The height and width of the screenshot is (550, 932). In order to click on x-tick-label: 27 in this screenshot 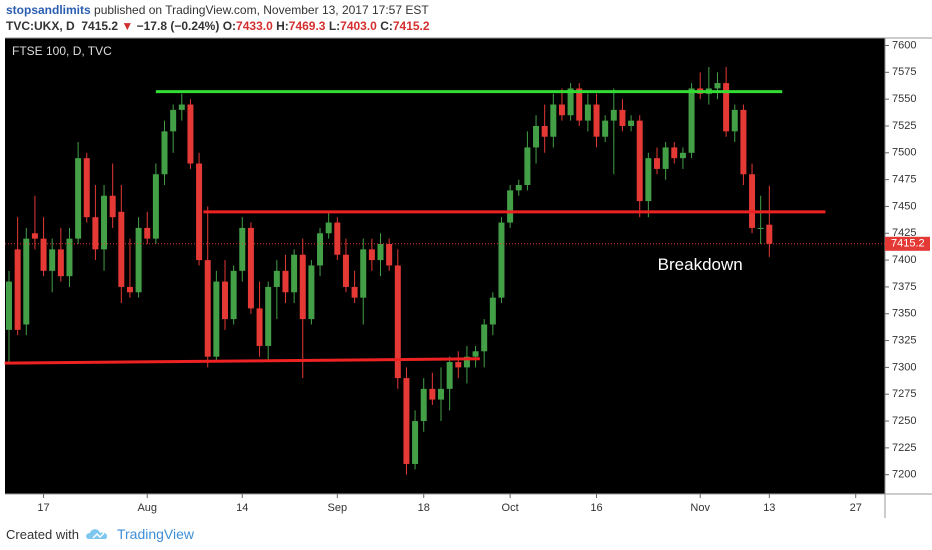, I will do `click(856, 508)`.